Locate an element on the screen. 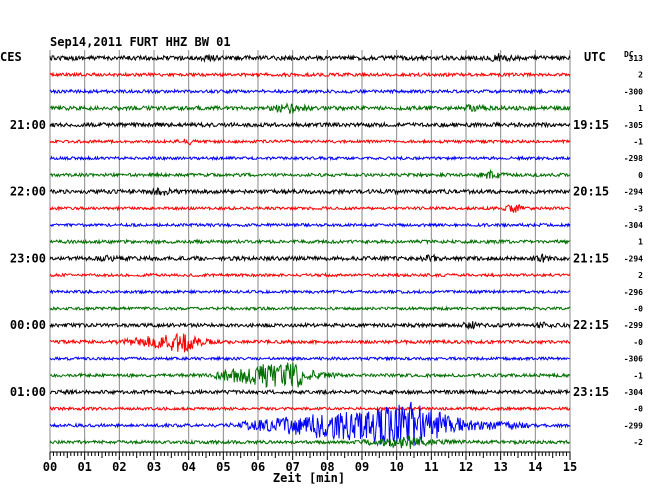 Image resolution: width=650 pixels, height=494 pixels. x-tick-label: 03 is located at coordinates (154, 467).